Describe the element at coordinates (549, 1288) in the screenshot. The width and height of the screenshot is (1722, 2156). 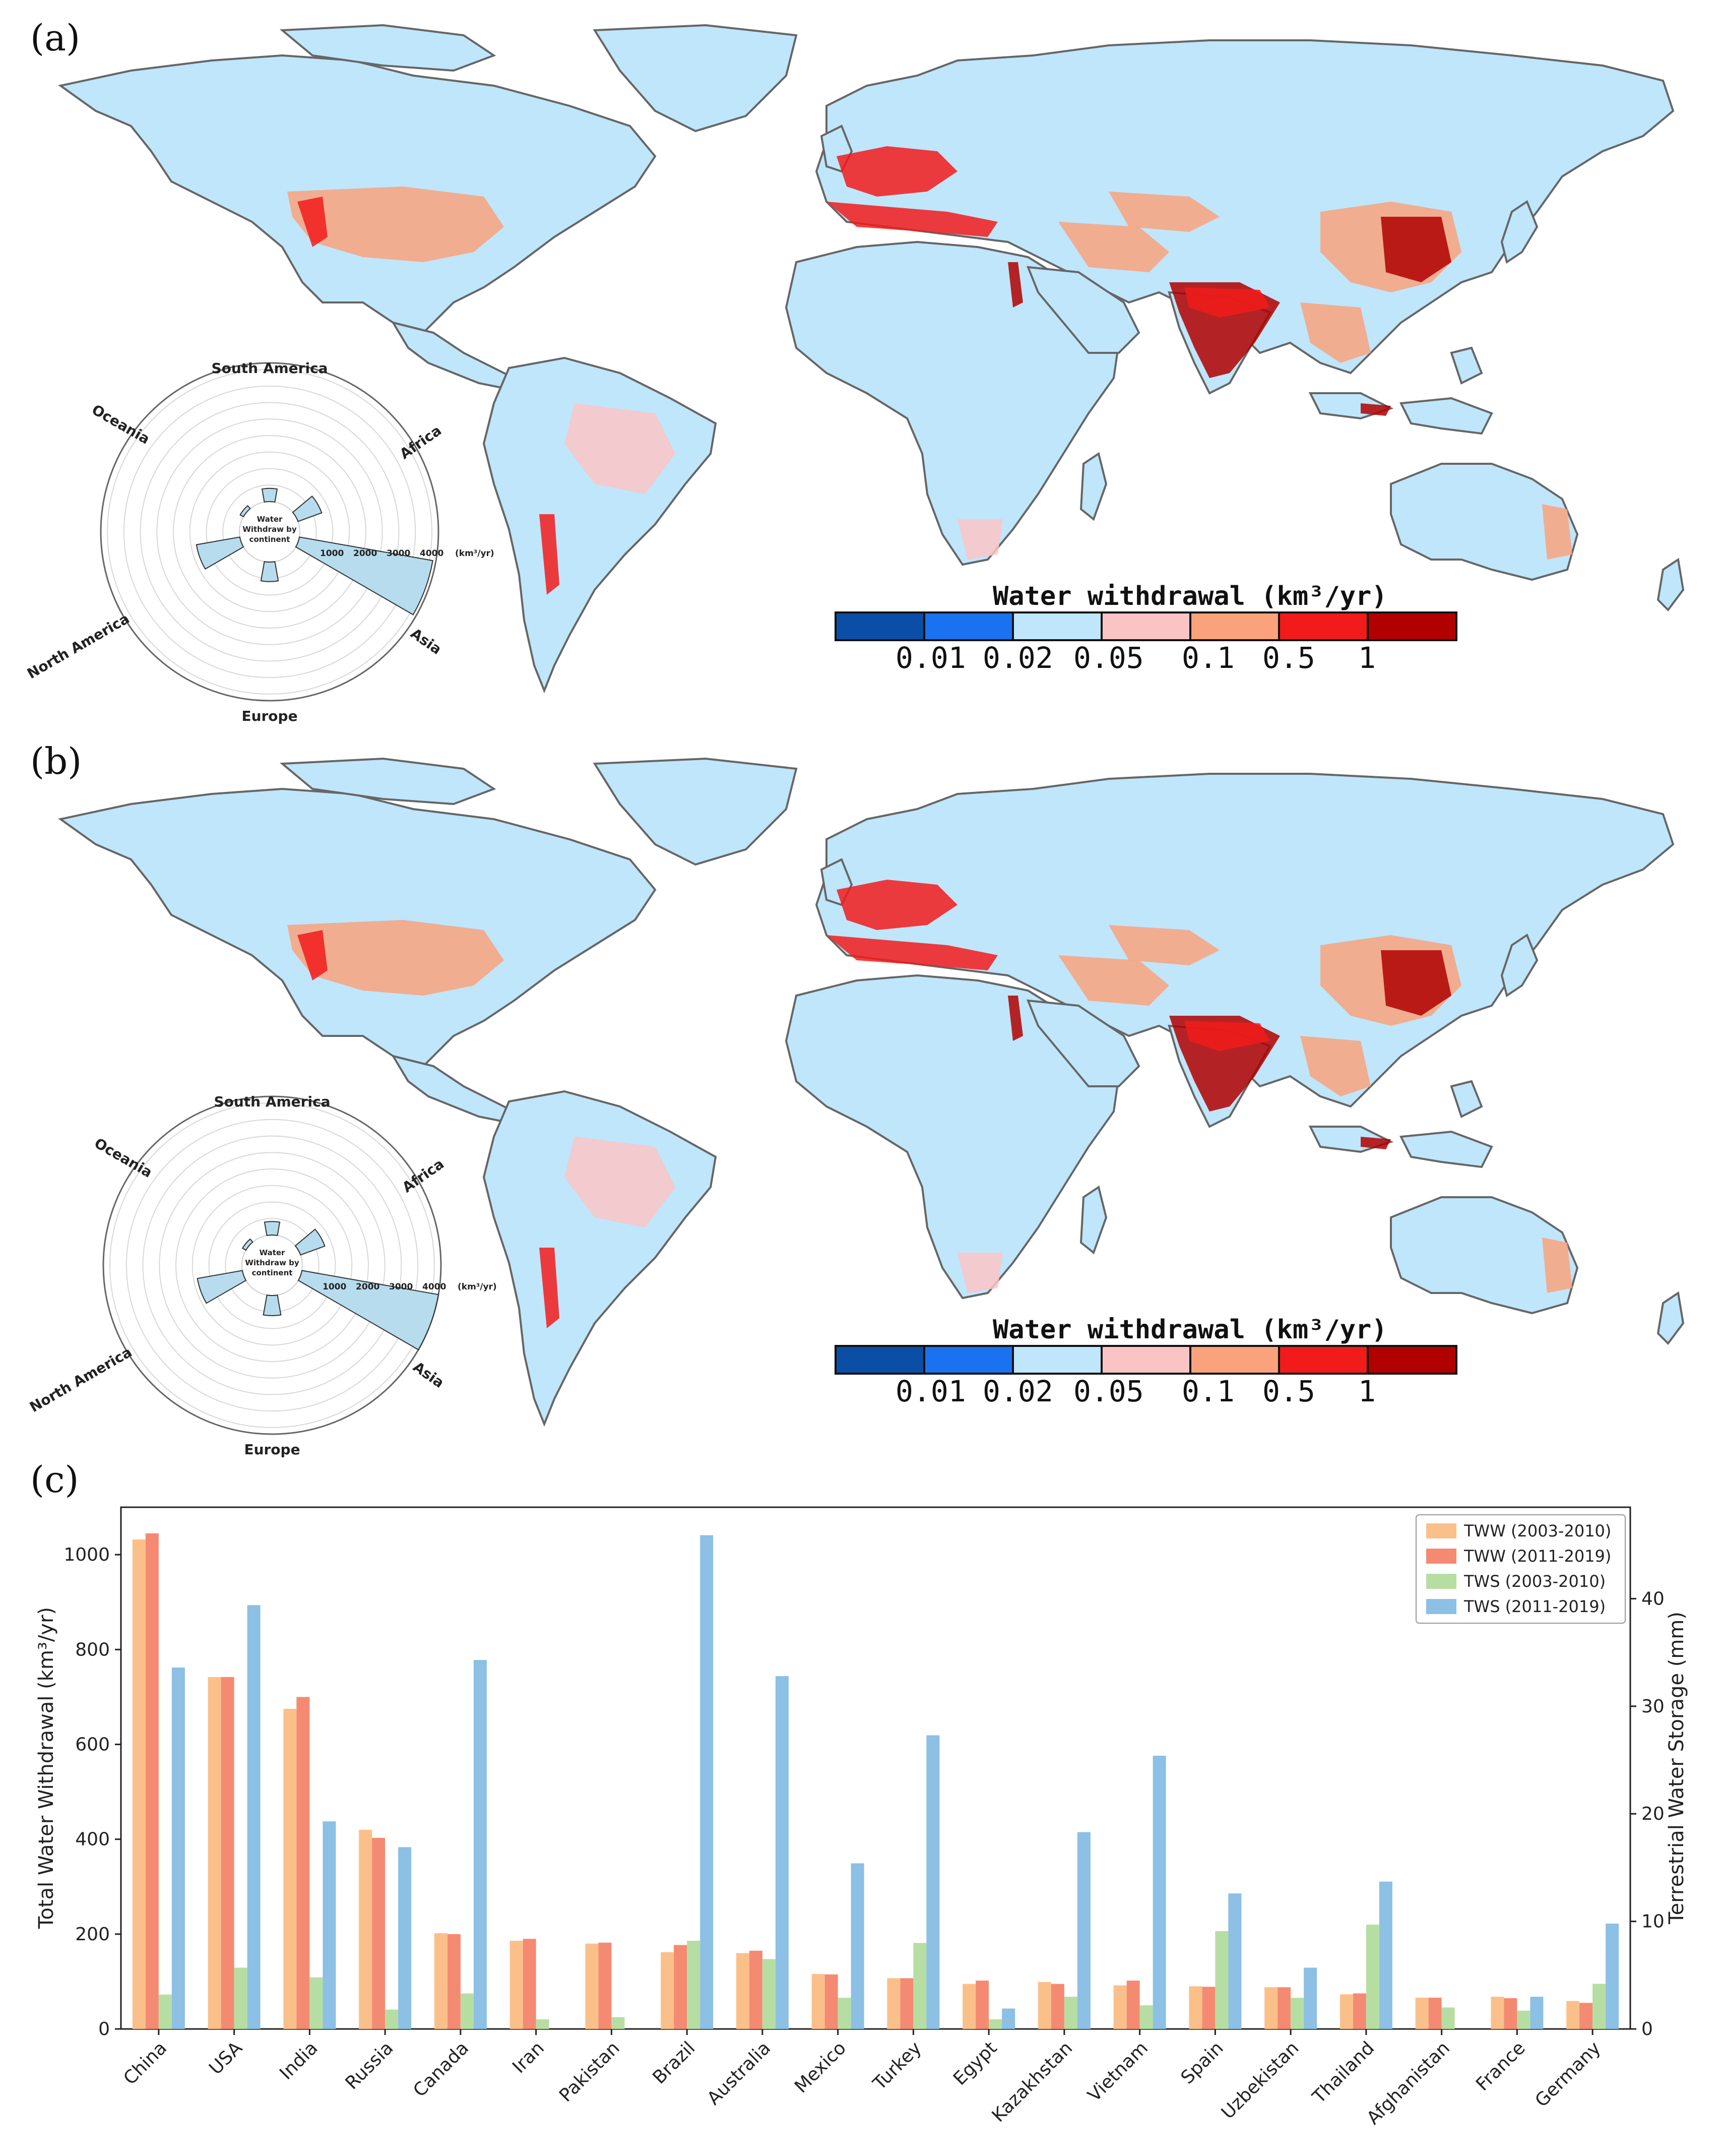
I see `hotspot-chile` at that location.